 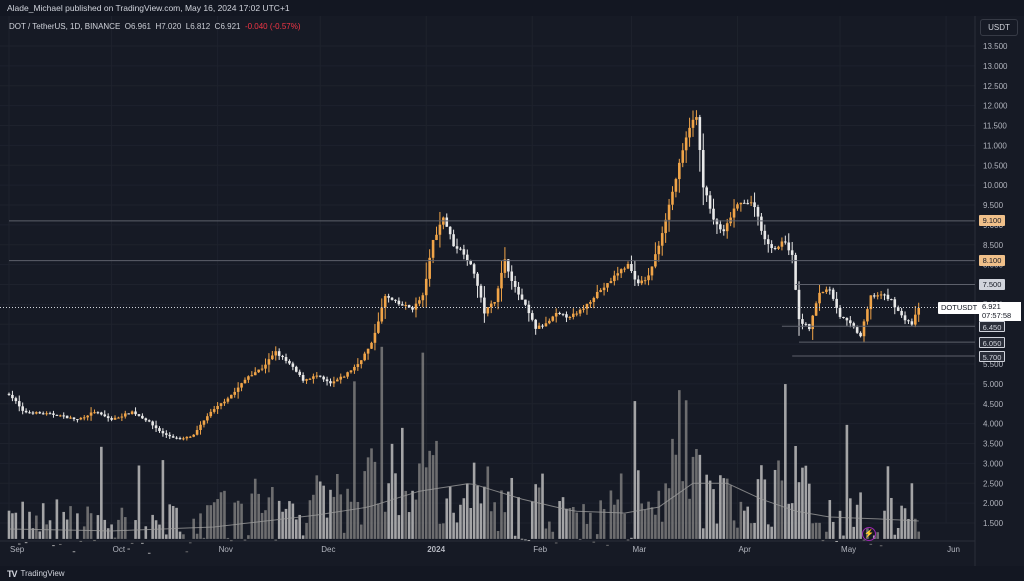 I want to click on price-tick-label: 3.000, so click(x=993, y=463).